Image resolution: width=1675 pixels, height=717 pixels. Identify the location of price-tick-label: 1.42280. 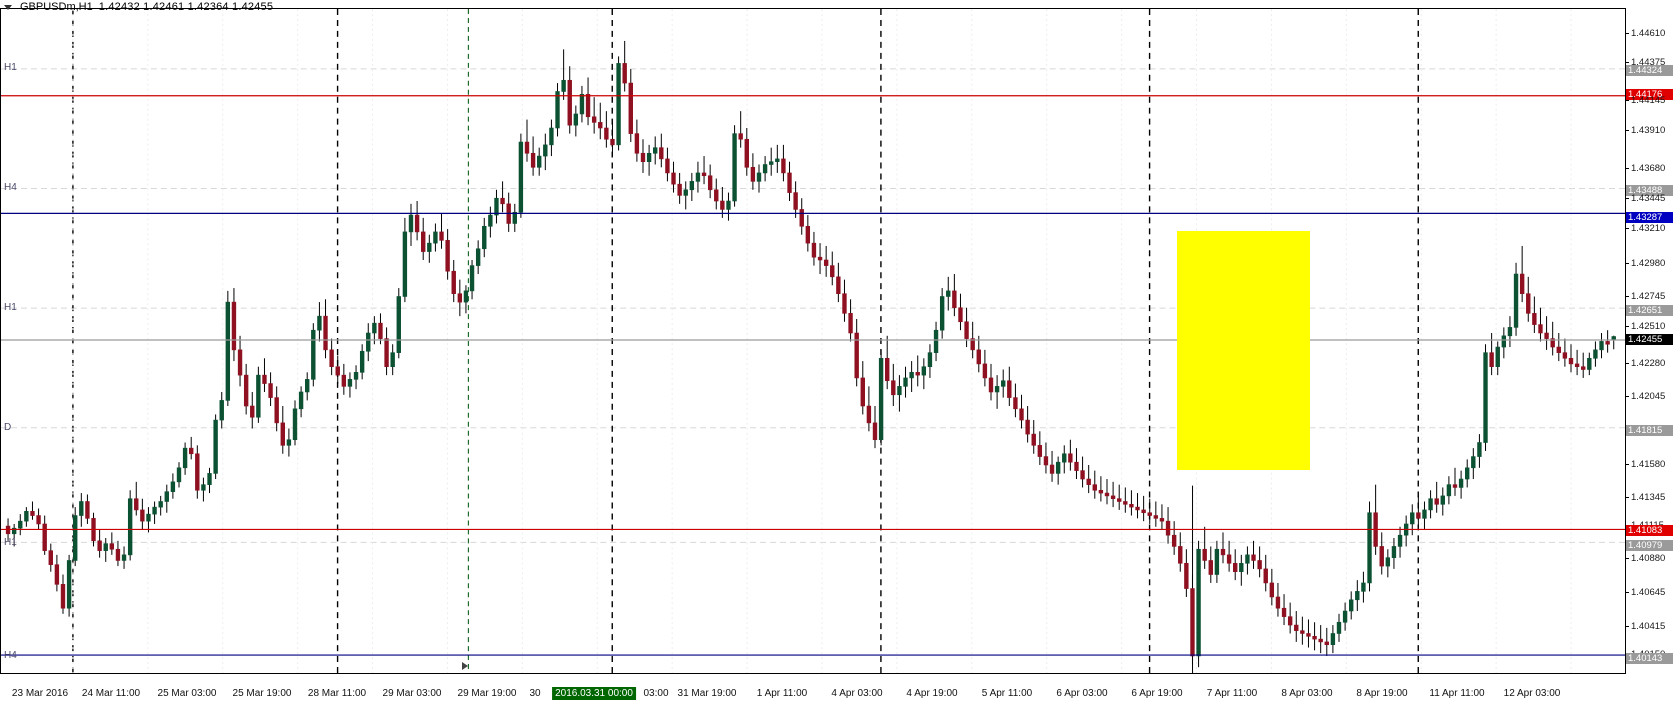
(1645, 363).